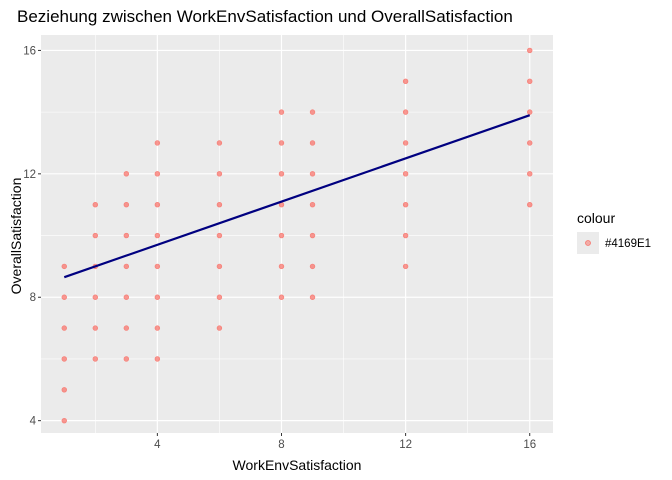 The image size is (672, 480). Describe the element at coordinates (33, 422) in the screenshot. I see `y-tick-label: 4` at that location.